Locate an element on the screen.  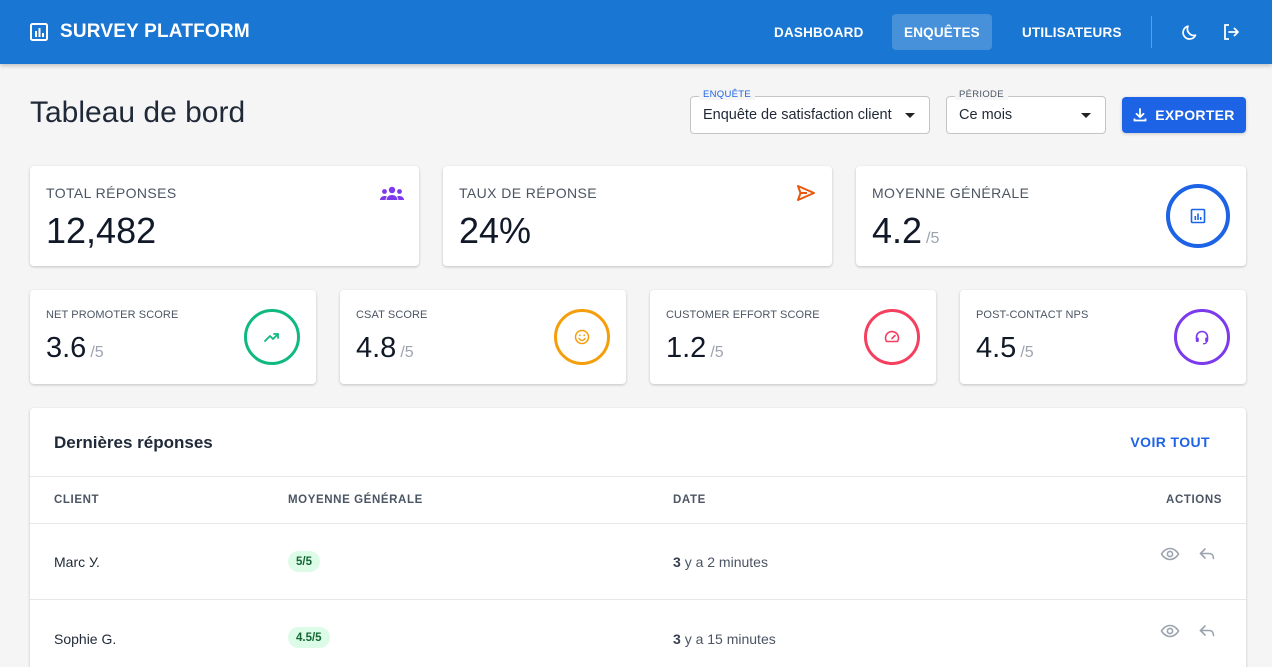
stat-value: 24% is located at coordinates (495, 230).